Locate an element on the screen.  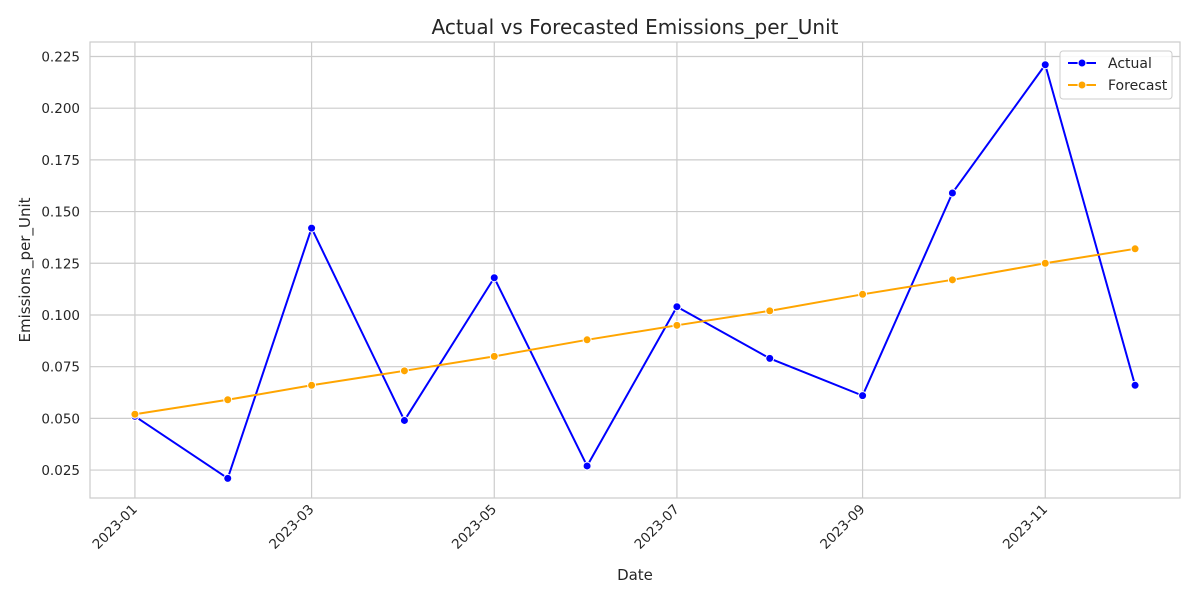
legend: Actual Forecast is located at coordinates (1116, 75).